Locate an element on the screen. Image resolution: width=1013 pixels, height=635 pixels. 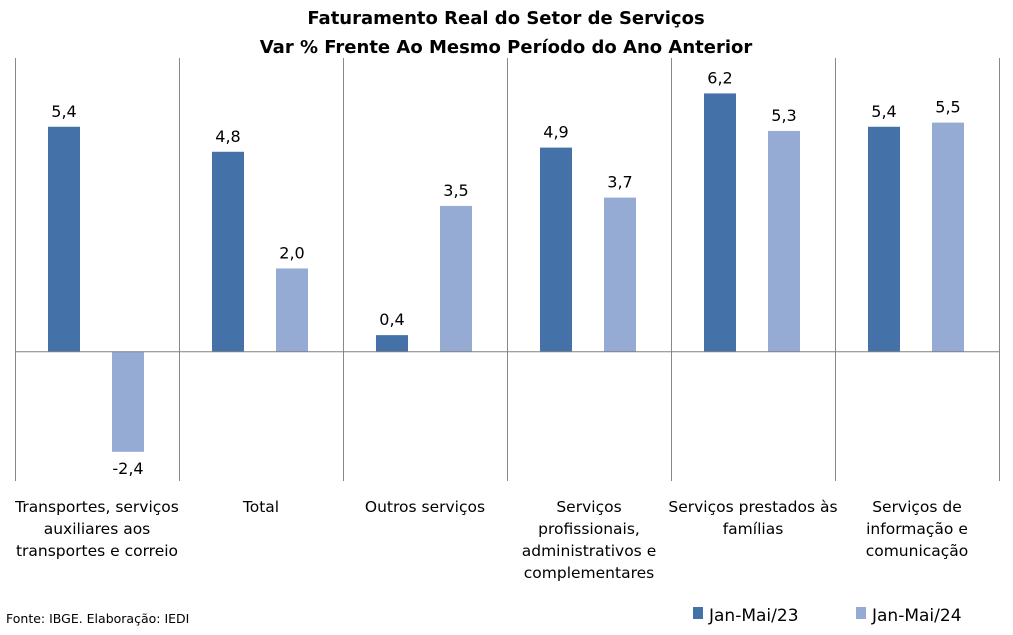
legend-label-series-1: Jan-Mai/23 is located at coordinates (753, 616).